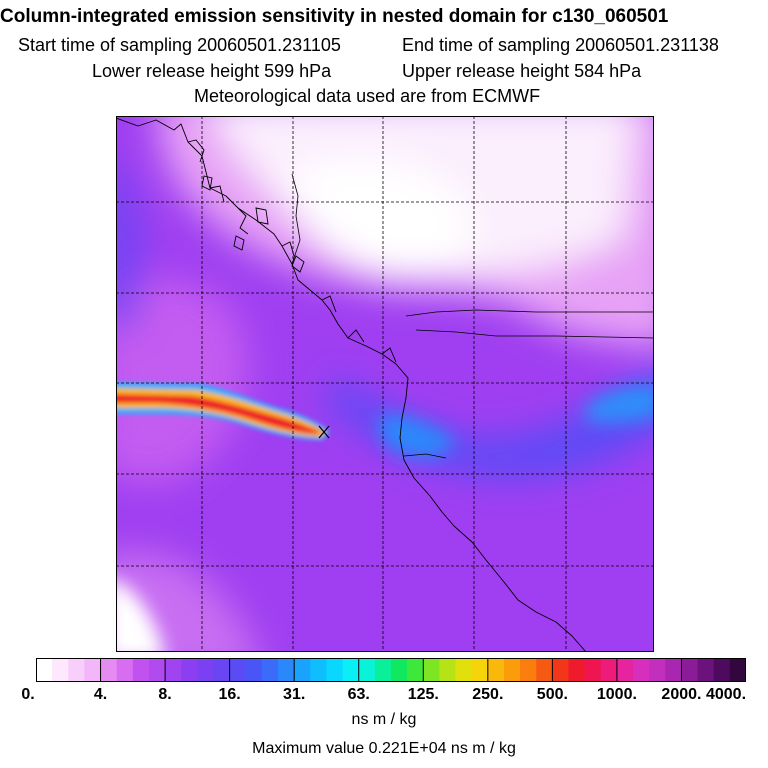 The image size is (768, 768). Describe the element at coordinates (324, 432) in the screenshot. I see `release-marker` at that location.